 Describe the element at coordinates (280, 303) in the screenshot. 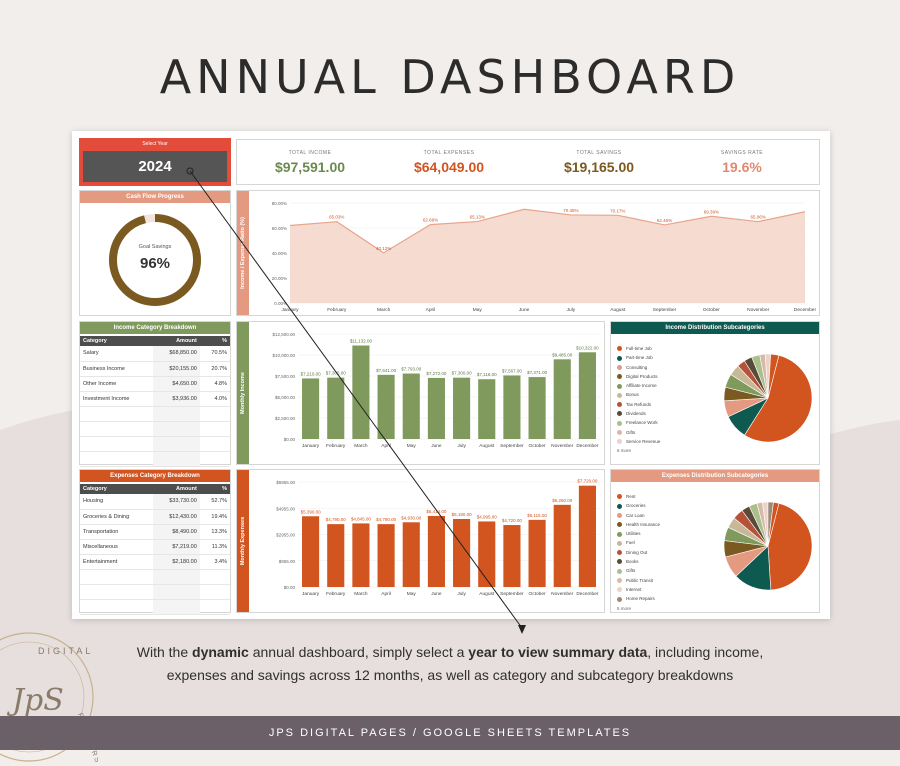

I see `y-tick-label: 0.00%` at that location.